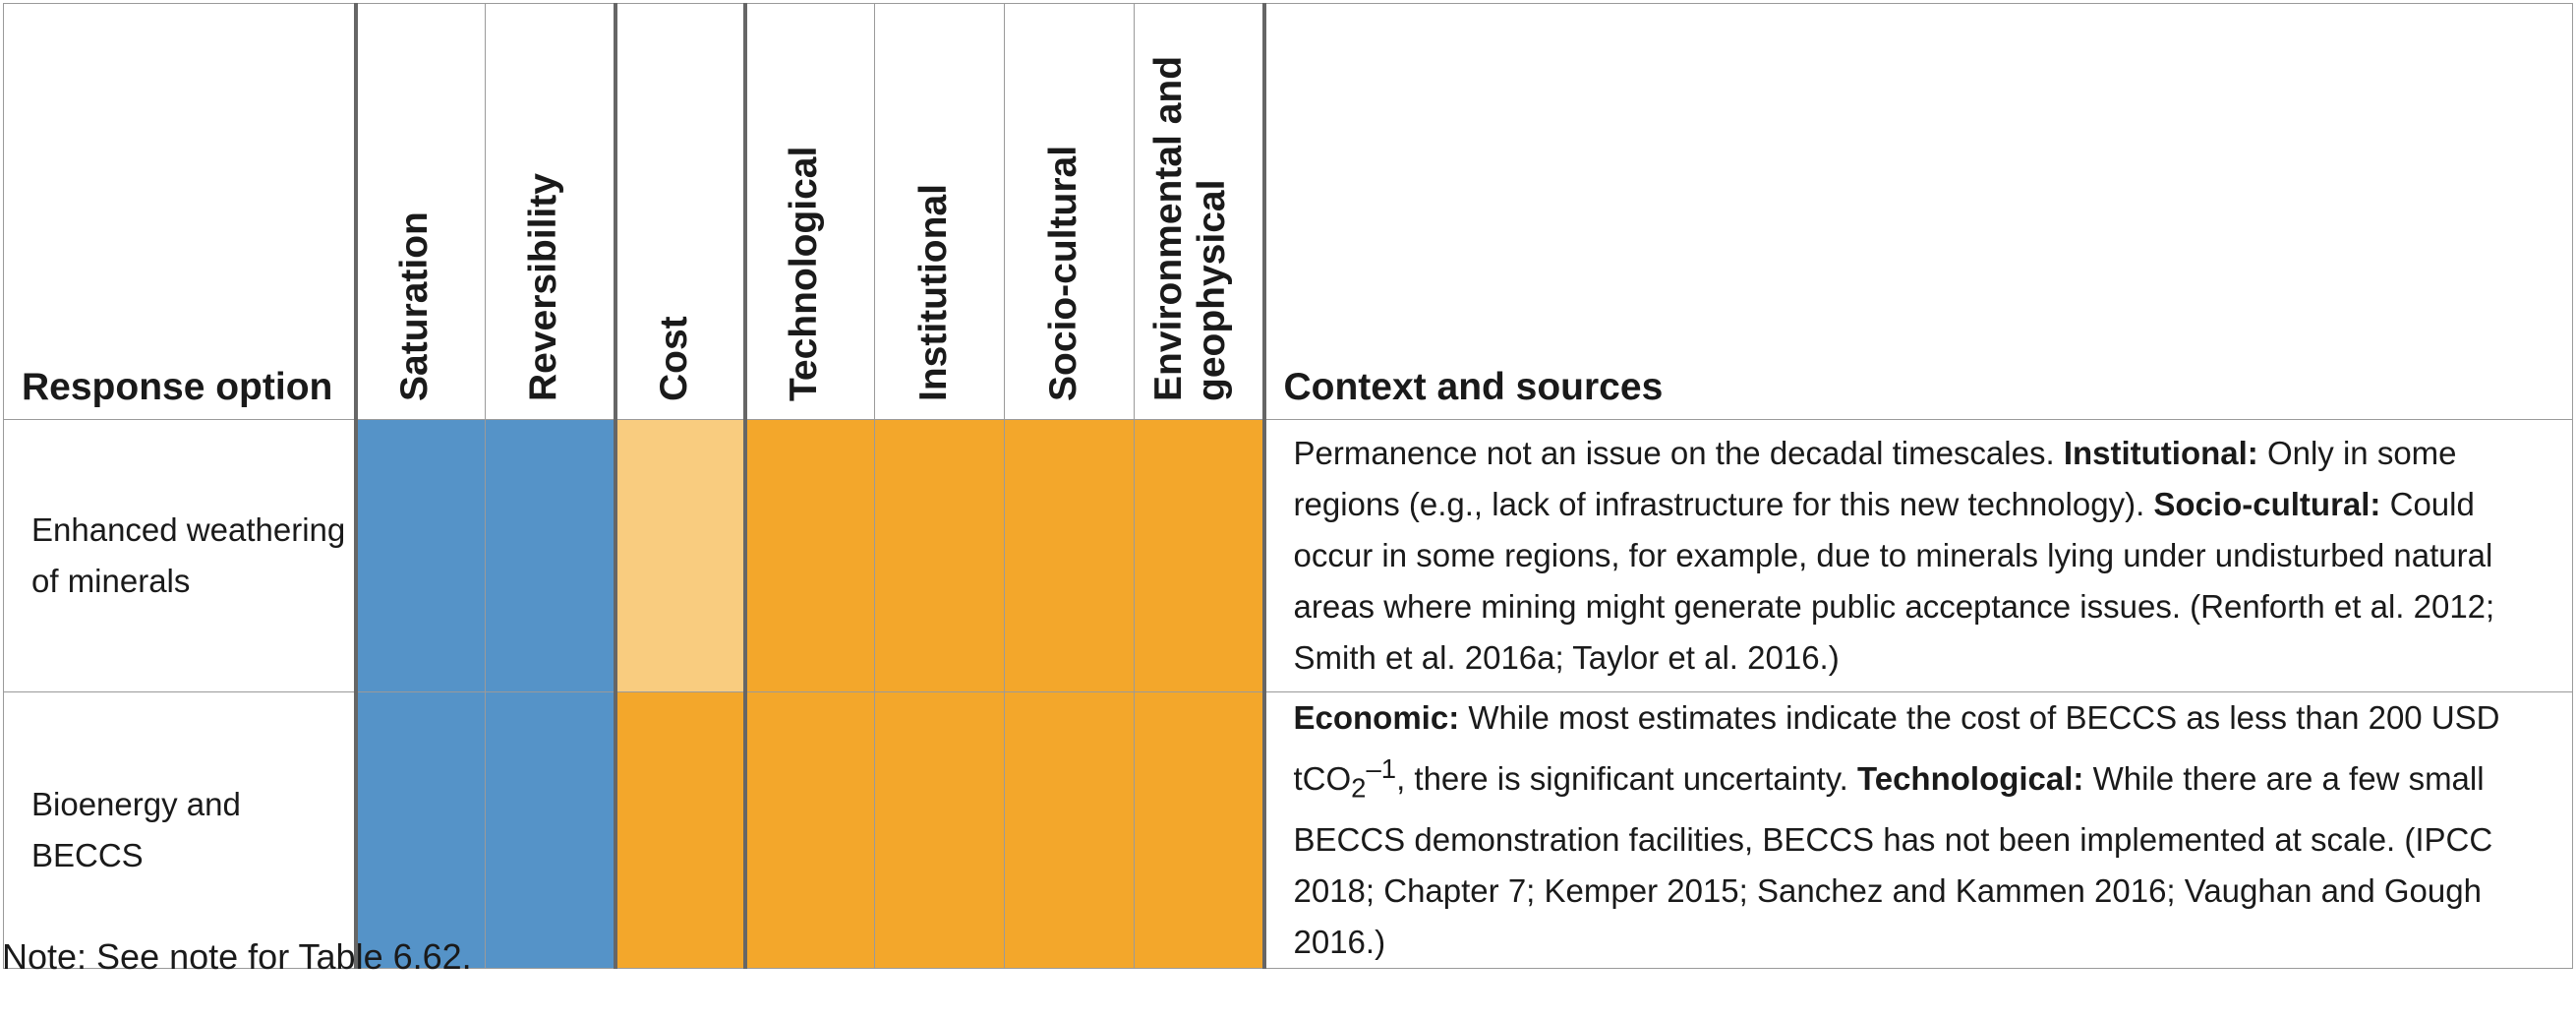 This screenshot has height=1019, width=2576. I want to click on response-option-cell: Bioenergy and BECCS, so click(179, 830).